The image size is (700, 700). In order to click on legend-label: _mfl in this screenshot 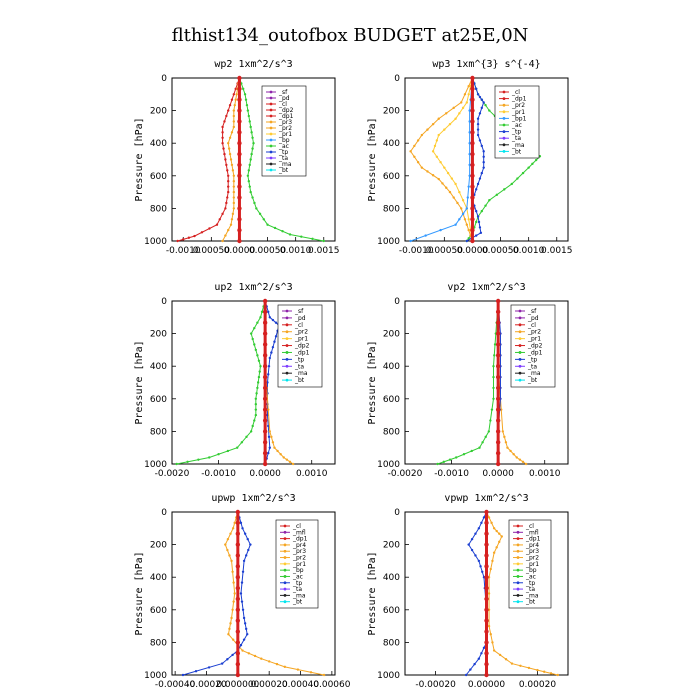, I will do `click(532, 532)`.